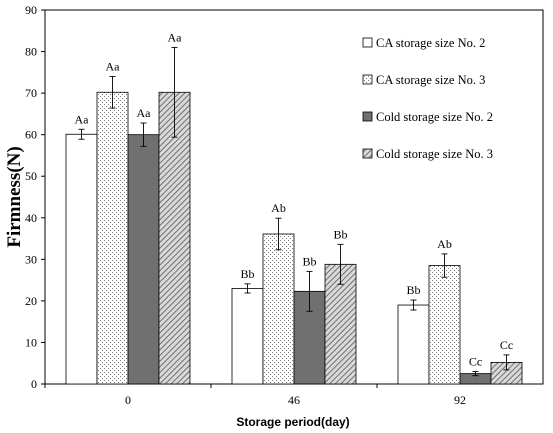  I want to click on y-tick-label: 30, so click(31, 259).